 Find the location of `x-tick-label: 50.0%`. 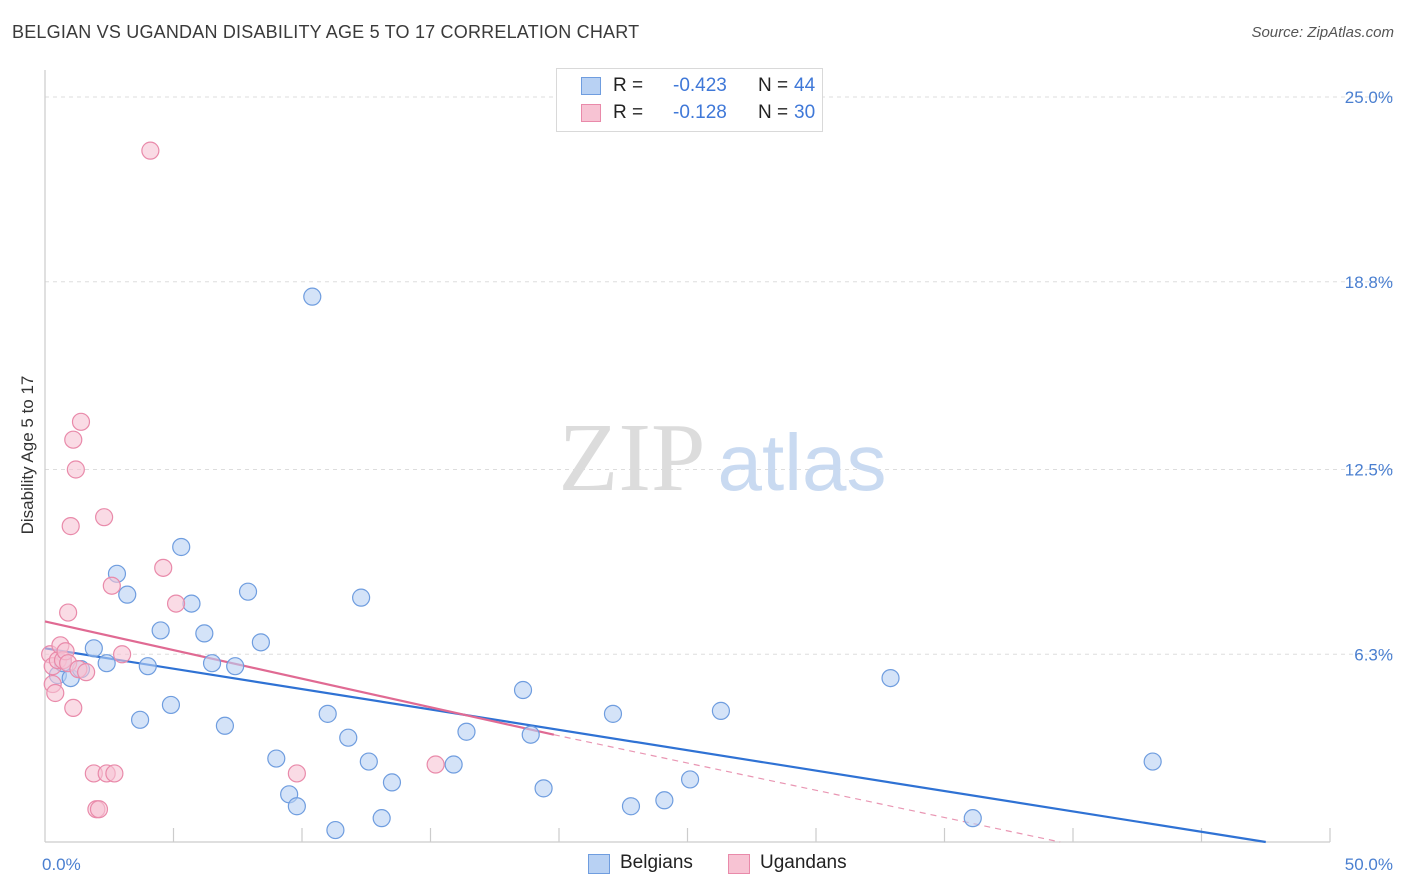

x-tick-label: 50.0% is located at coordinates (1369, 864).